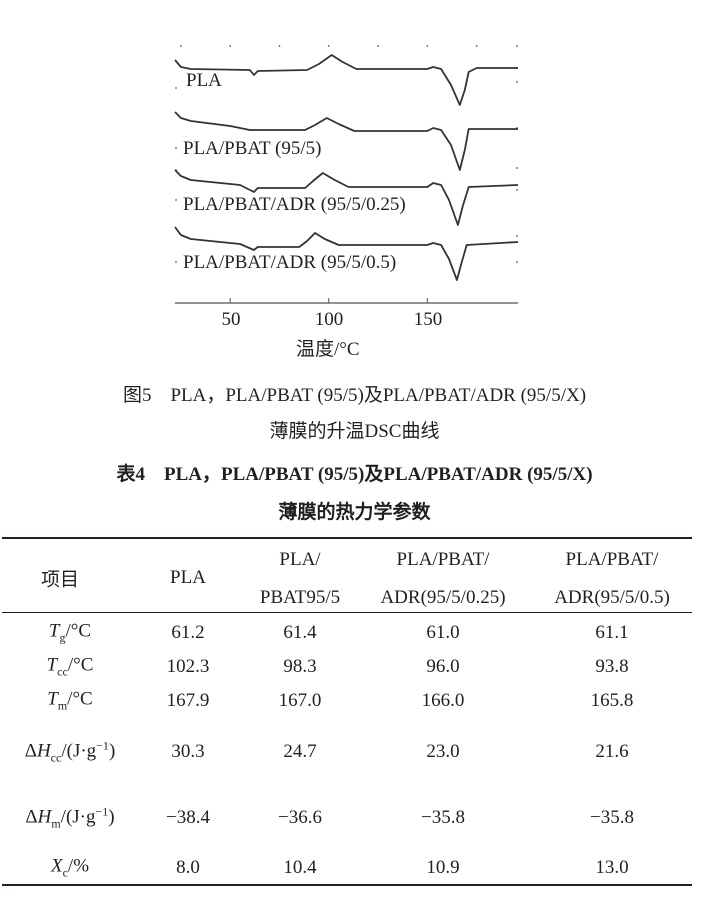 This screenshot has width=709, height=914. What do you see at coordinates (188, 867) in the screenshot?
I see `table-cell: 8.0` at bounding box center [188, 867].